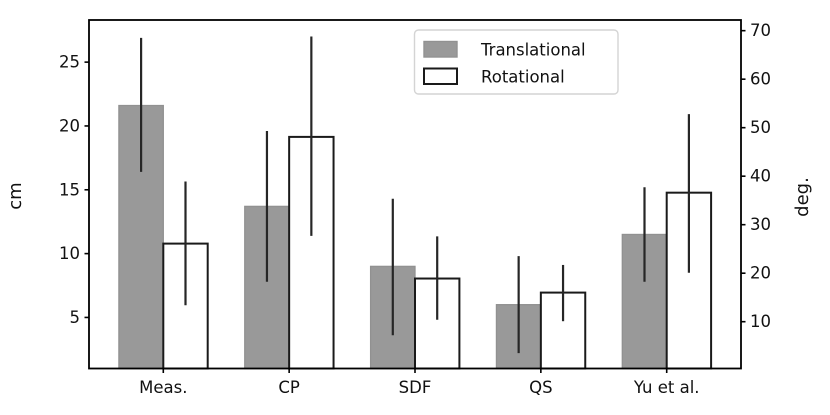 The width and height of the screenshot is (830, 415). I want to click on left-axis-tick-label: 20, so click(69, 125).